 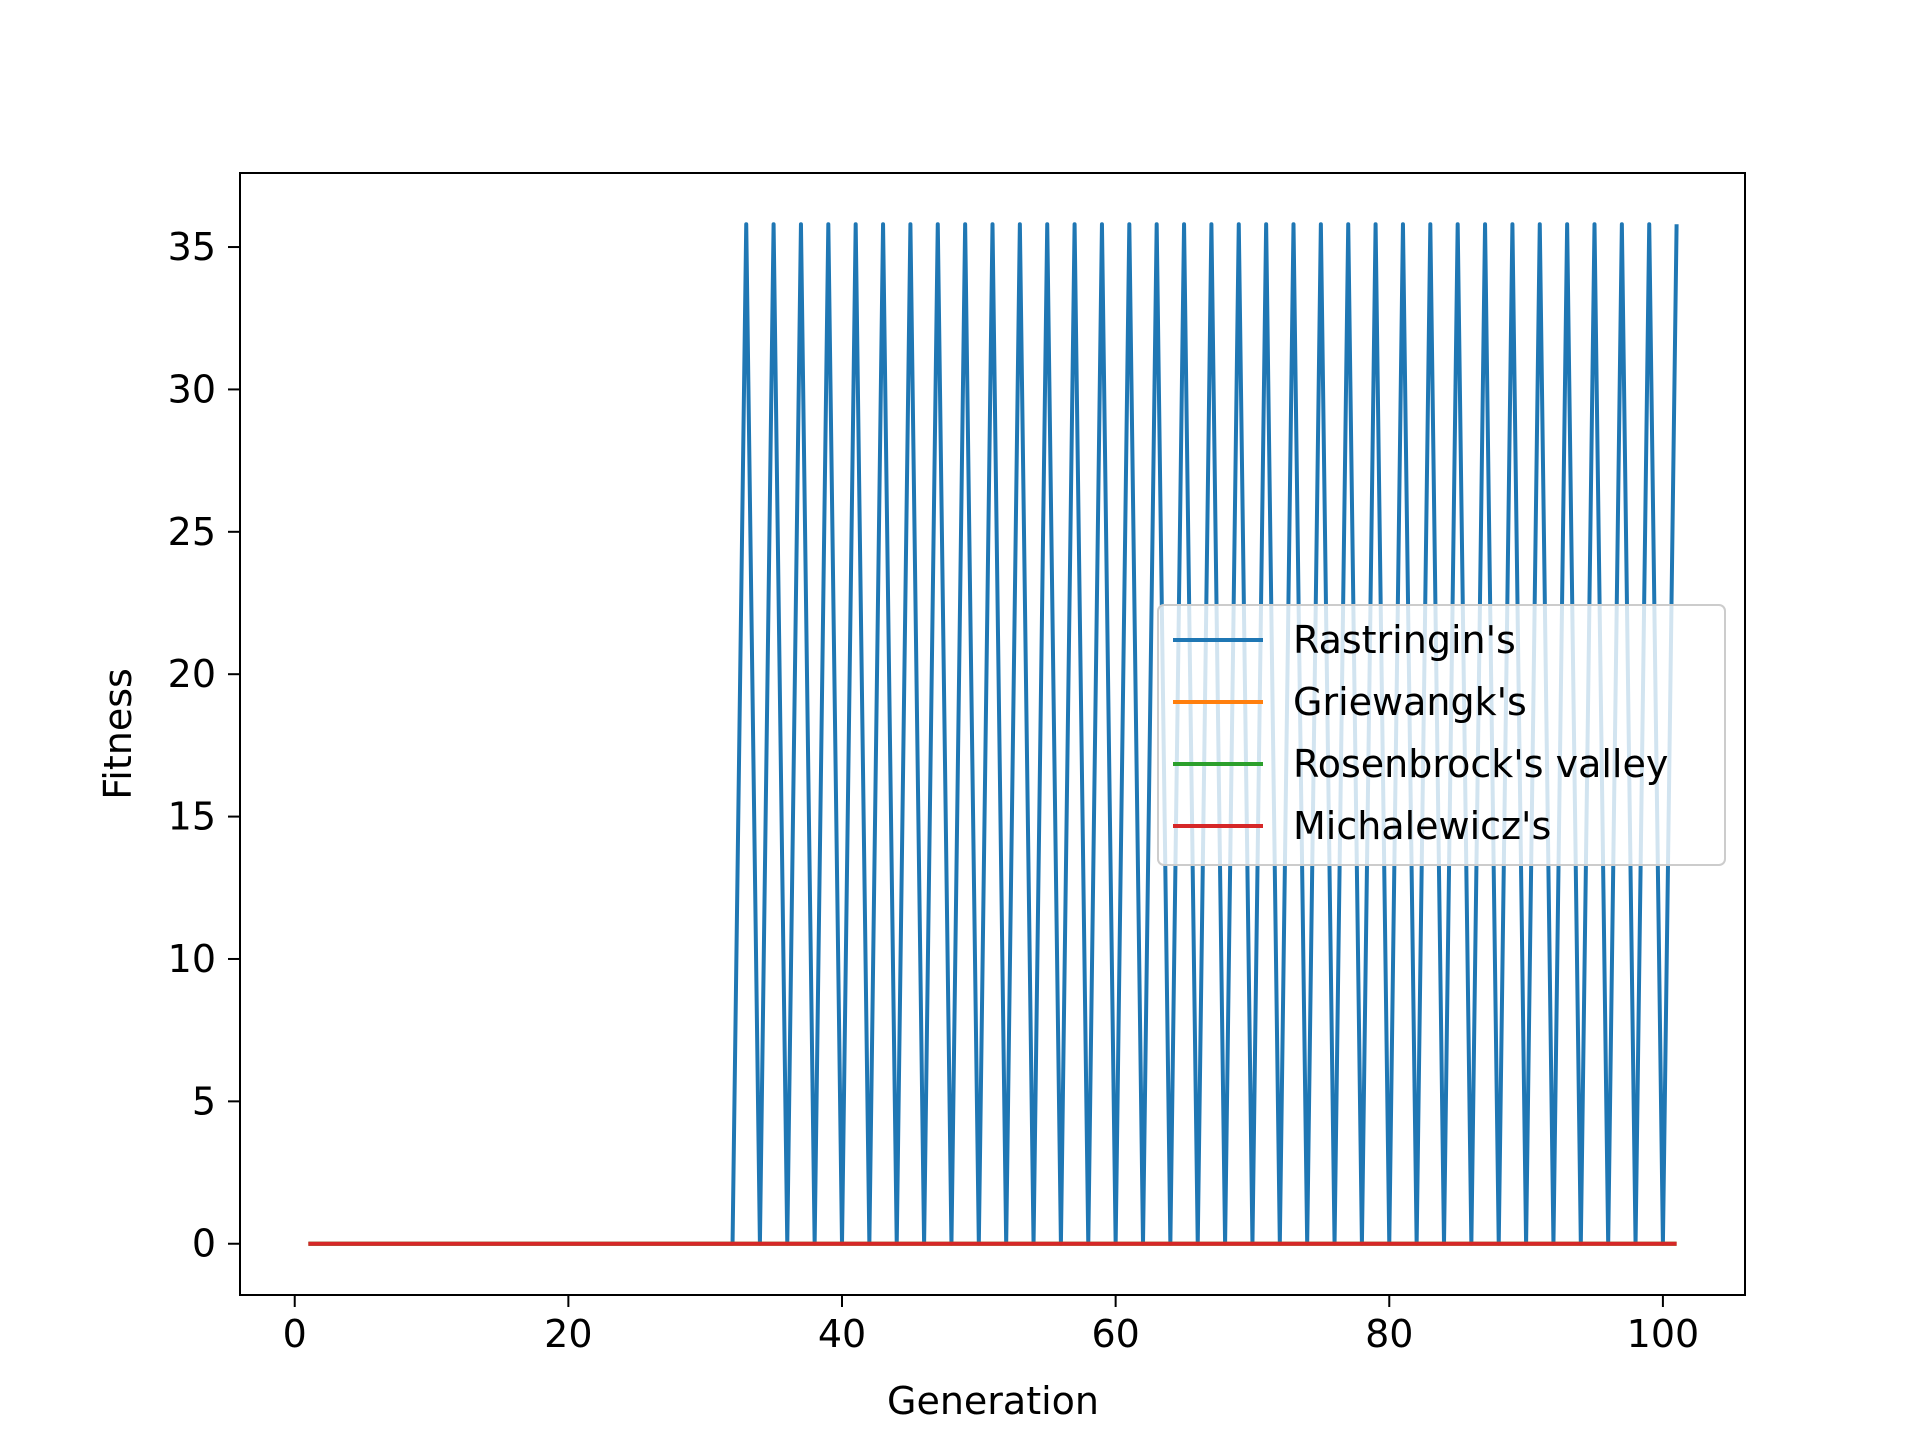 What do you see at coordinates (204, 1244) in the screenshot?
I see `y-tick-label: 0` at bounding box center [204, 1244].